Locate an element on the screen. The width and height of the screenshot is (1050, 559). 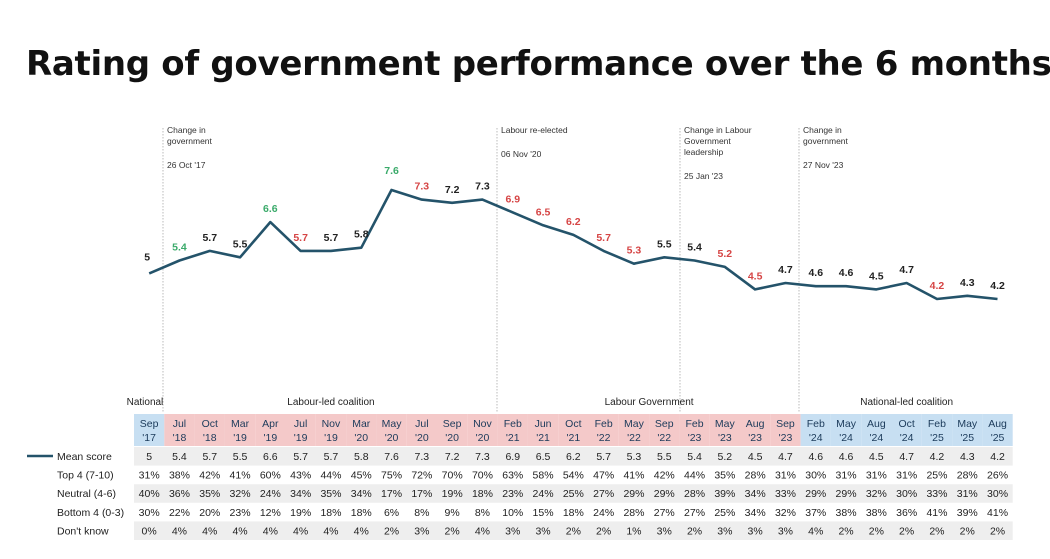
table-cell: 12% is located at coordinates (270, 513).